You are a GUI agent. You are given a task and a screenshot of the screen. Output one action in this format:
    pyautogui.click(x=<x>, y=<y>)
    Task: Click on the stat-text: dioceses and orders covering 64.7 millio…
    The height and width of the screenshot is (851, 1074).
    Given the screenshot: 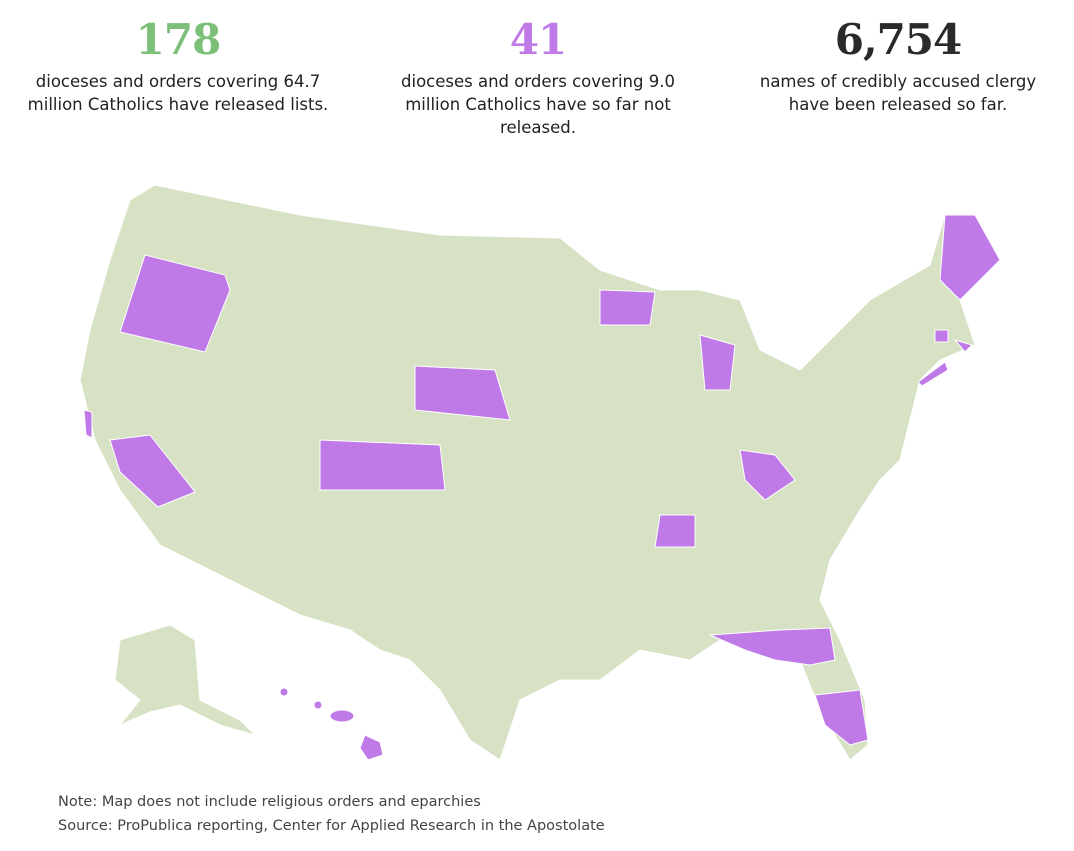 What is the action you would take?
    pyautogui.click(x=178, y=93)
    